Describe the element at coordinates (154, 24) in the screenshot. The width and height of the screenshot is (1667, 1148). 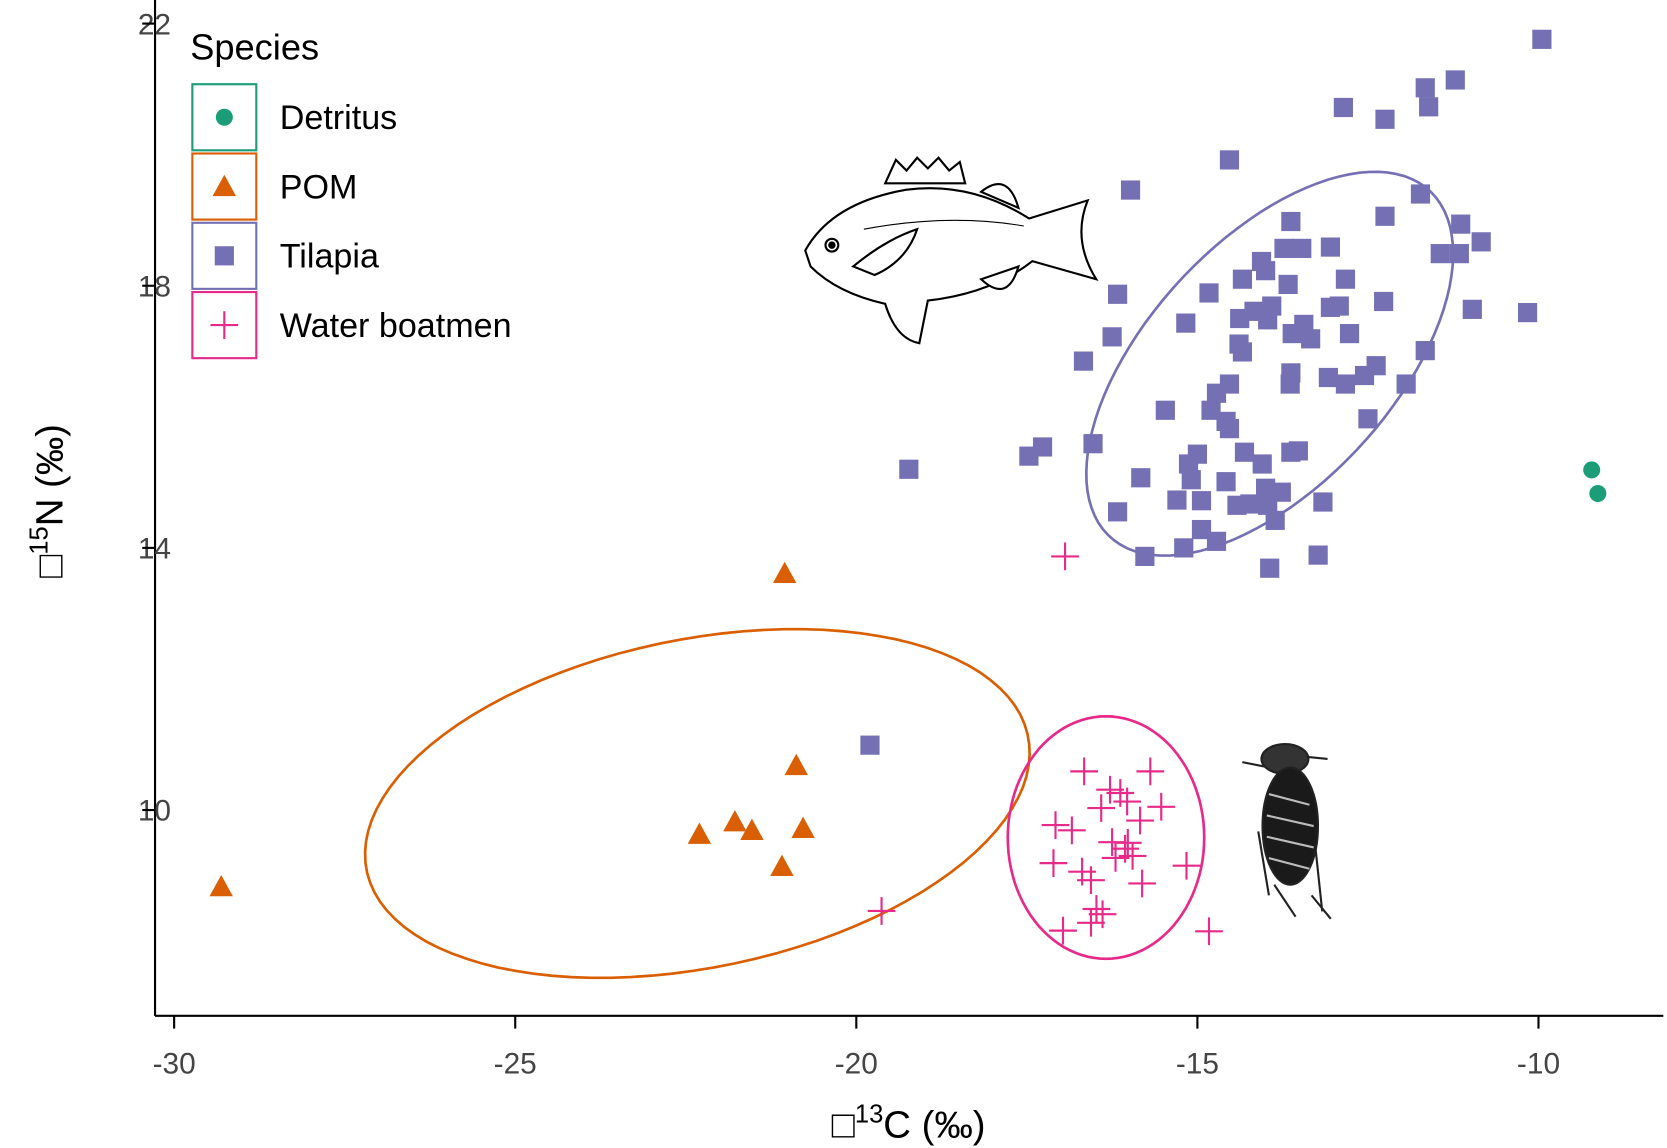
I see `y-tick-label: 22` at that location.